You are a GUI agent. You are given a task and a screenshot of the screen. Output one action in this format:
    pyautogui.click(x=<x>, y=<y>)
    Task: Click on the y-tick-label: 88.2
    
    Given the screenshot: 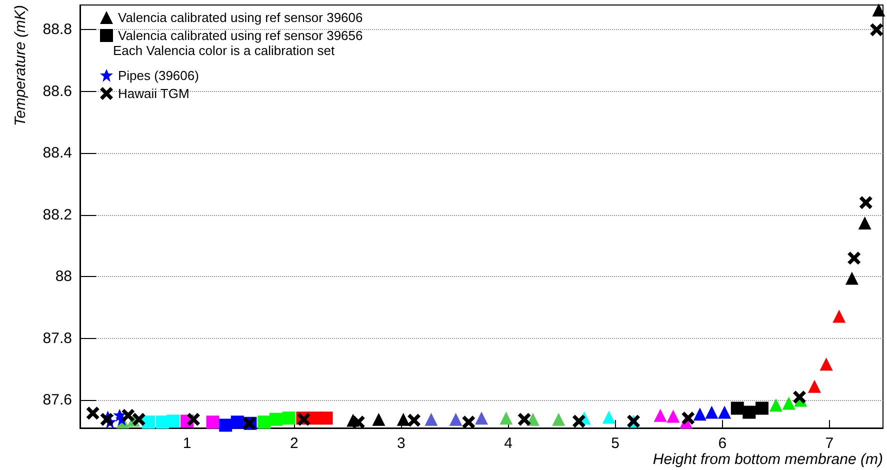 What is the action you would take?
    pyautogui.click(x=57, y=215)
    